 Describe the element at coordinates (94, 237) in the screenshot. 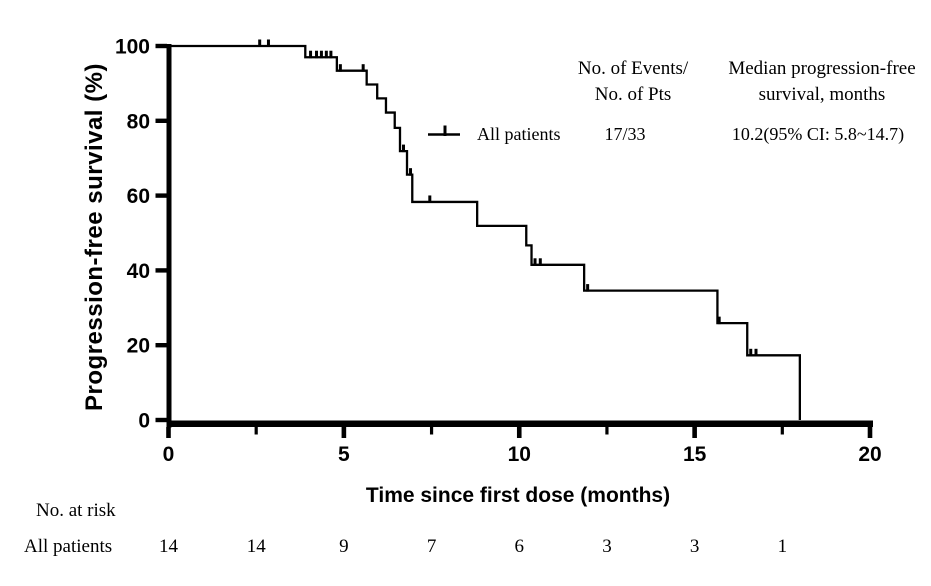

I see `y-axis-title: Progression-free survival (%)` at that location.